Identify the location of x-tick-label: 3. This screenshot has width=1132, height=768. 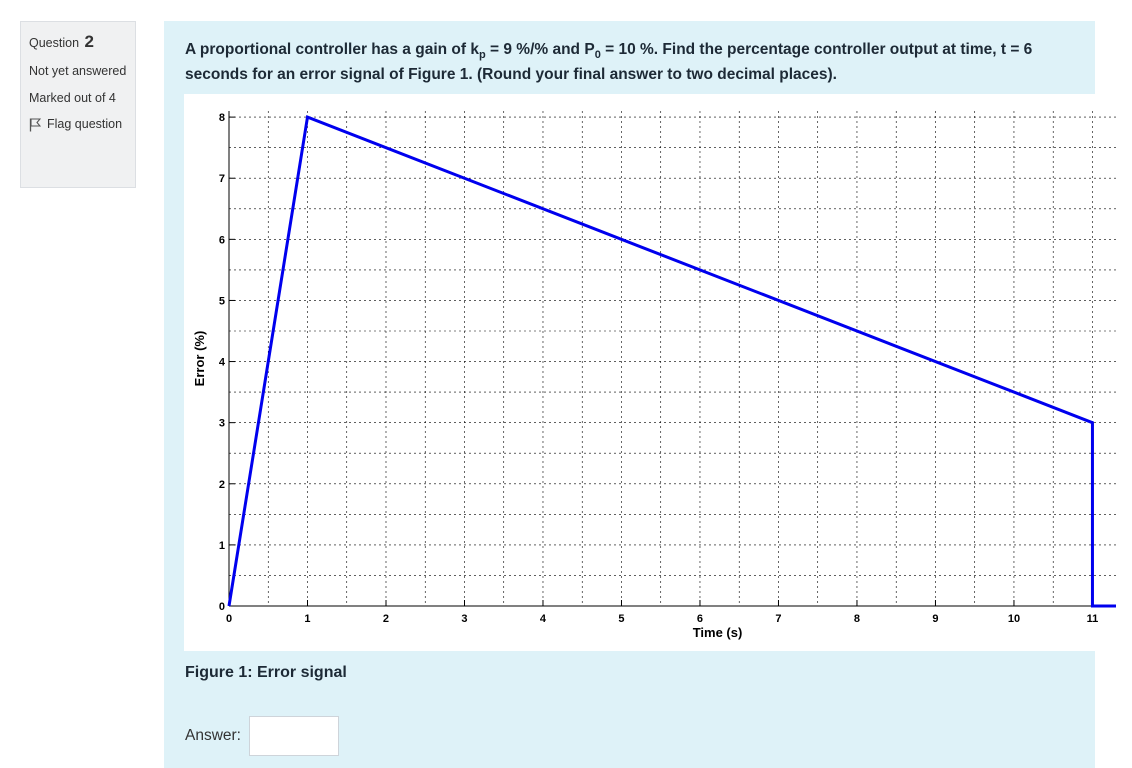
(464, 619).